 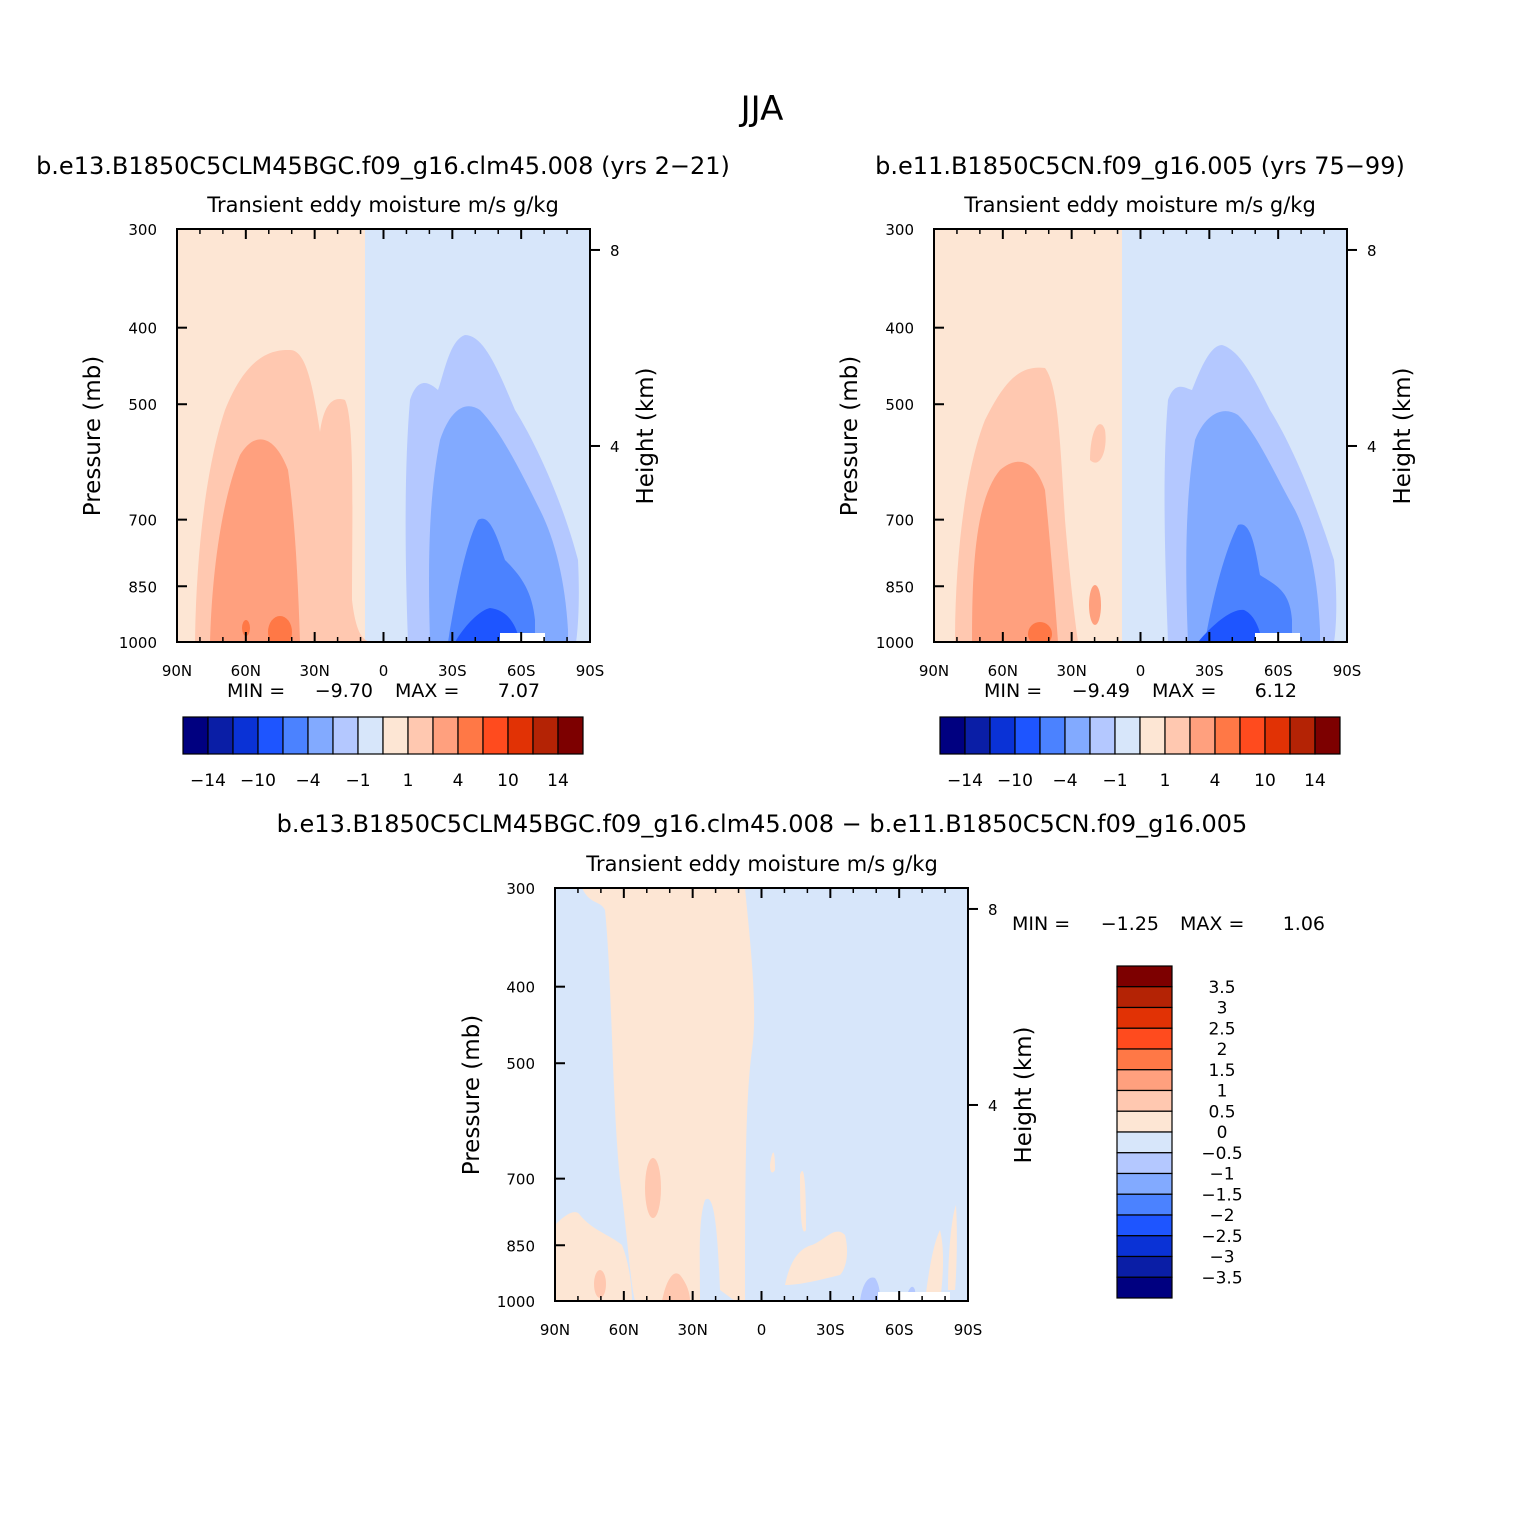 What do you see at coordinates (646, 435) in the screenshot?
I see `panel-a-y2label: Height (km)` at bounding box center [646, 435].